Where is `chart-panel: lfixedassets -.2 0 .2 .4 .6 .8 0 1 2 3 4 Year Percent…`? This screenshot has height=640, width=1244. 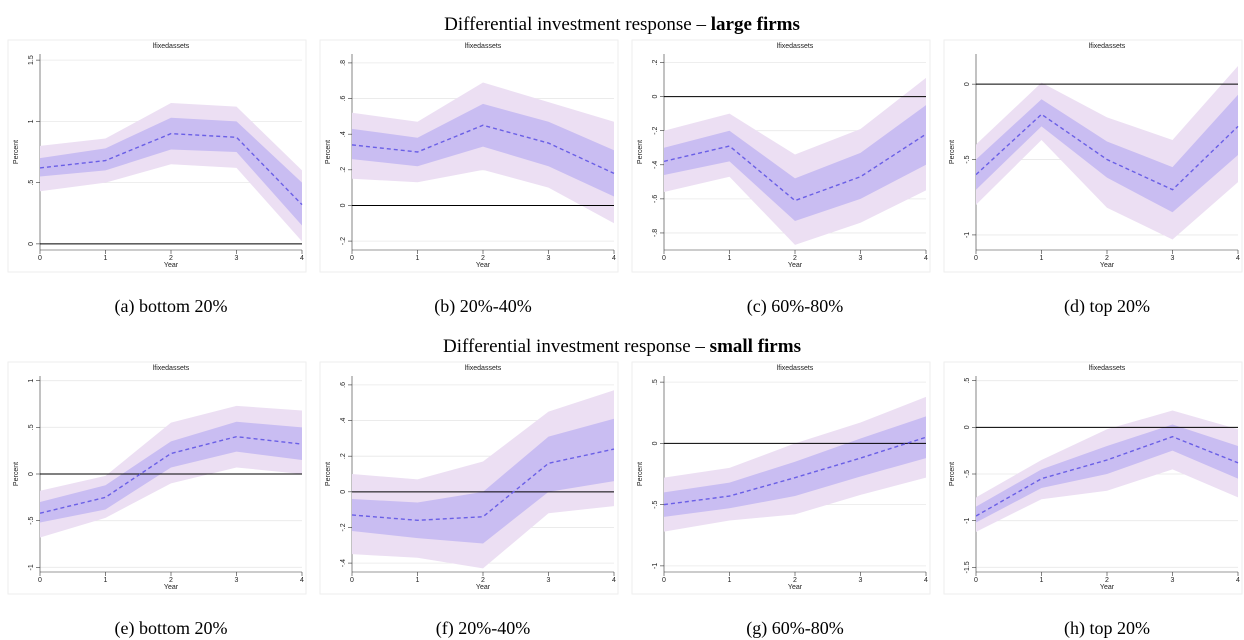 chart-panel: lfixedassets -.2 0 .2 .4 .6 .8 0 1 2 3 4 Year Percent… is located at coordinates (469, 178).